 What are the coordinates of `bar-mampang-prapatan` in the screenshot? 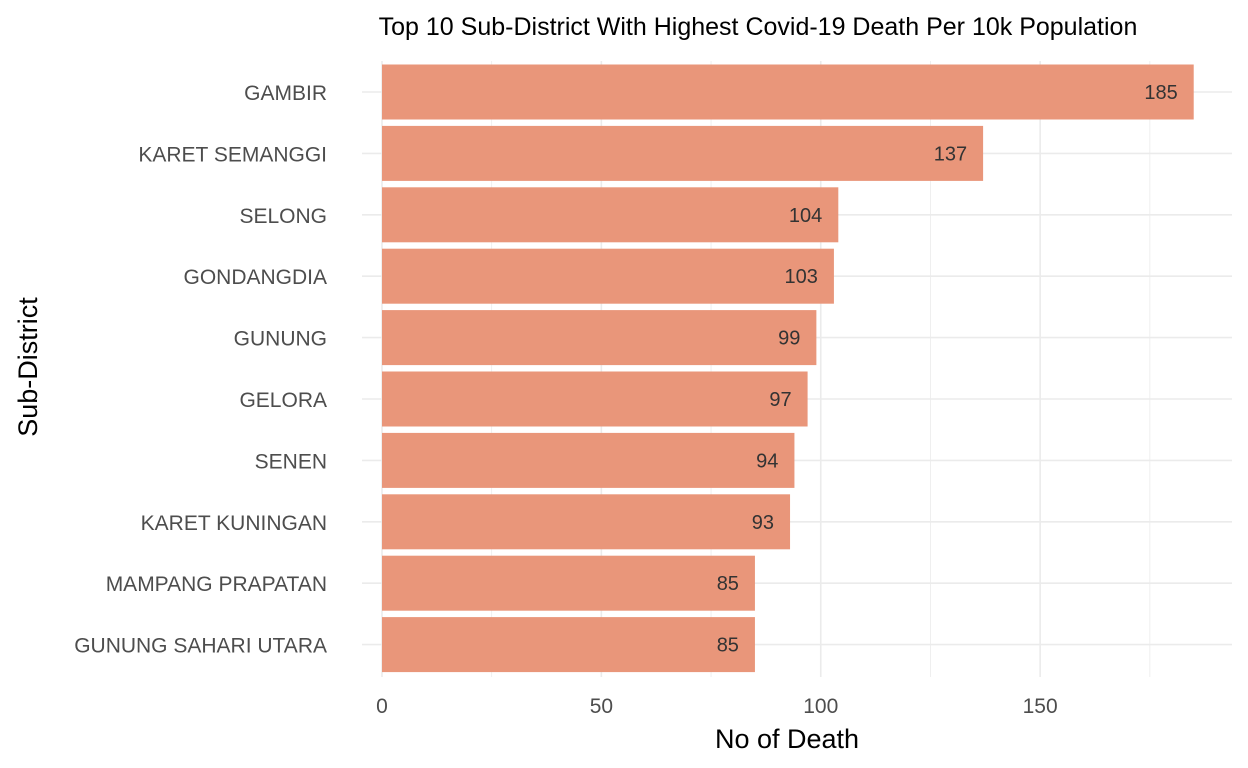 It's located at (568, 583).